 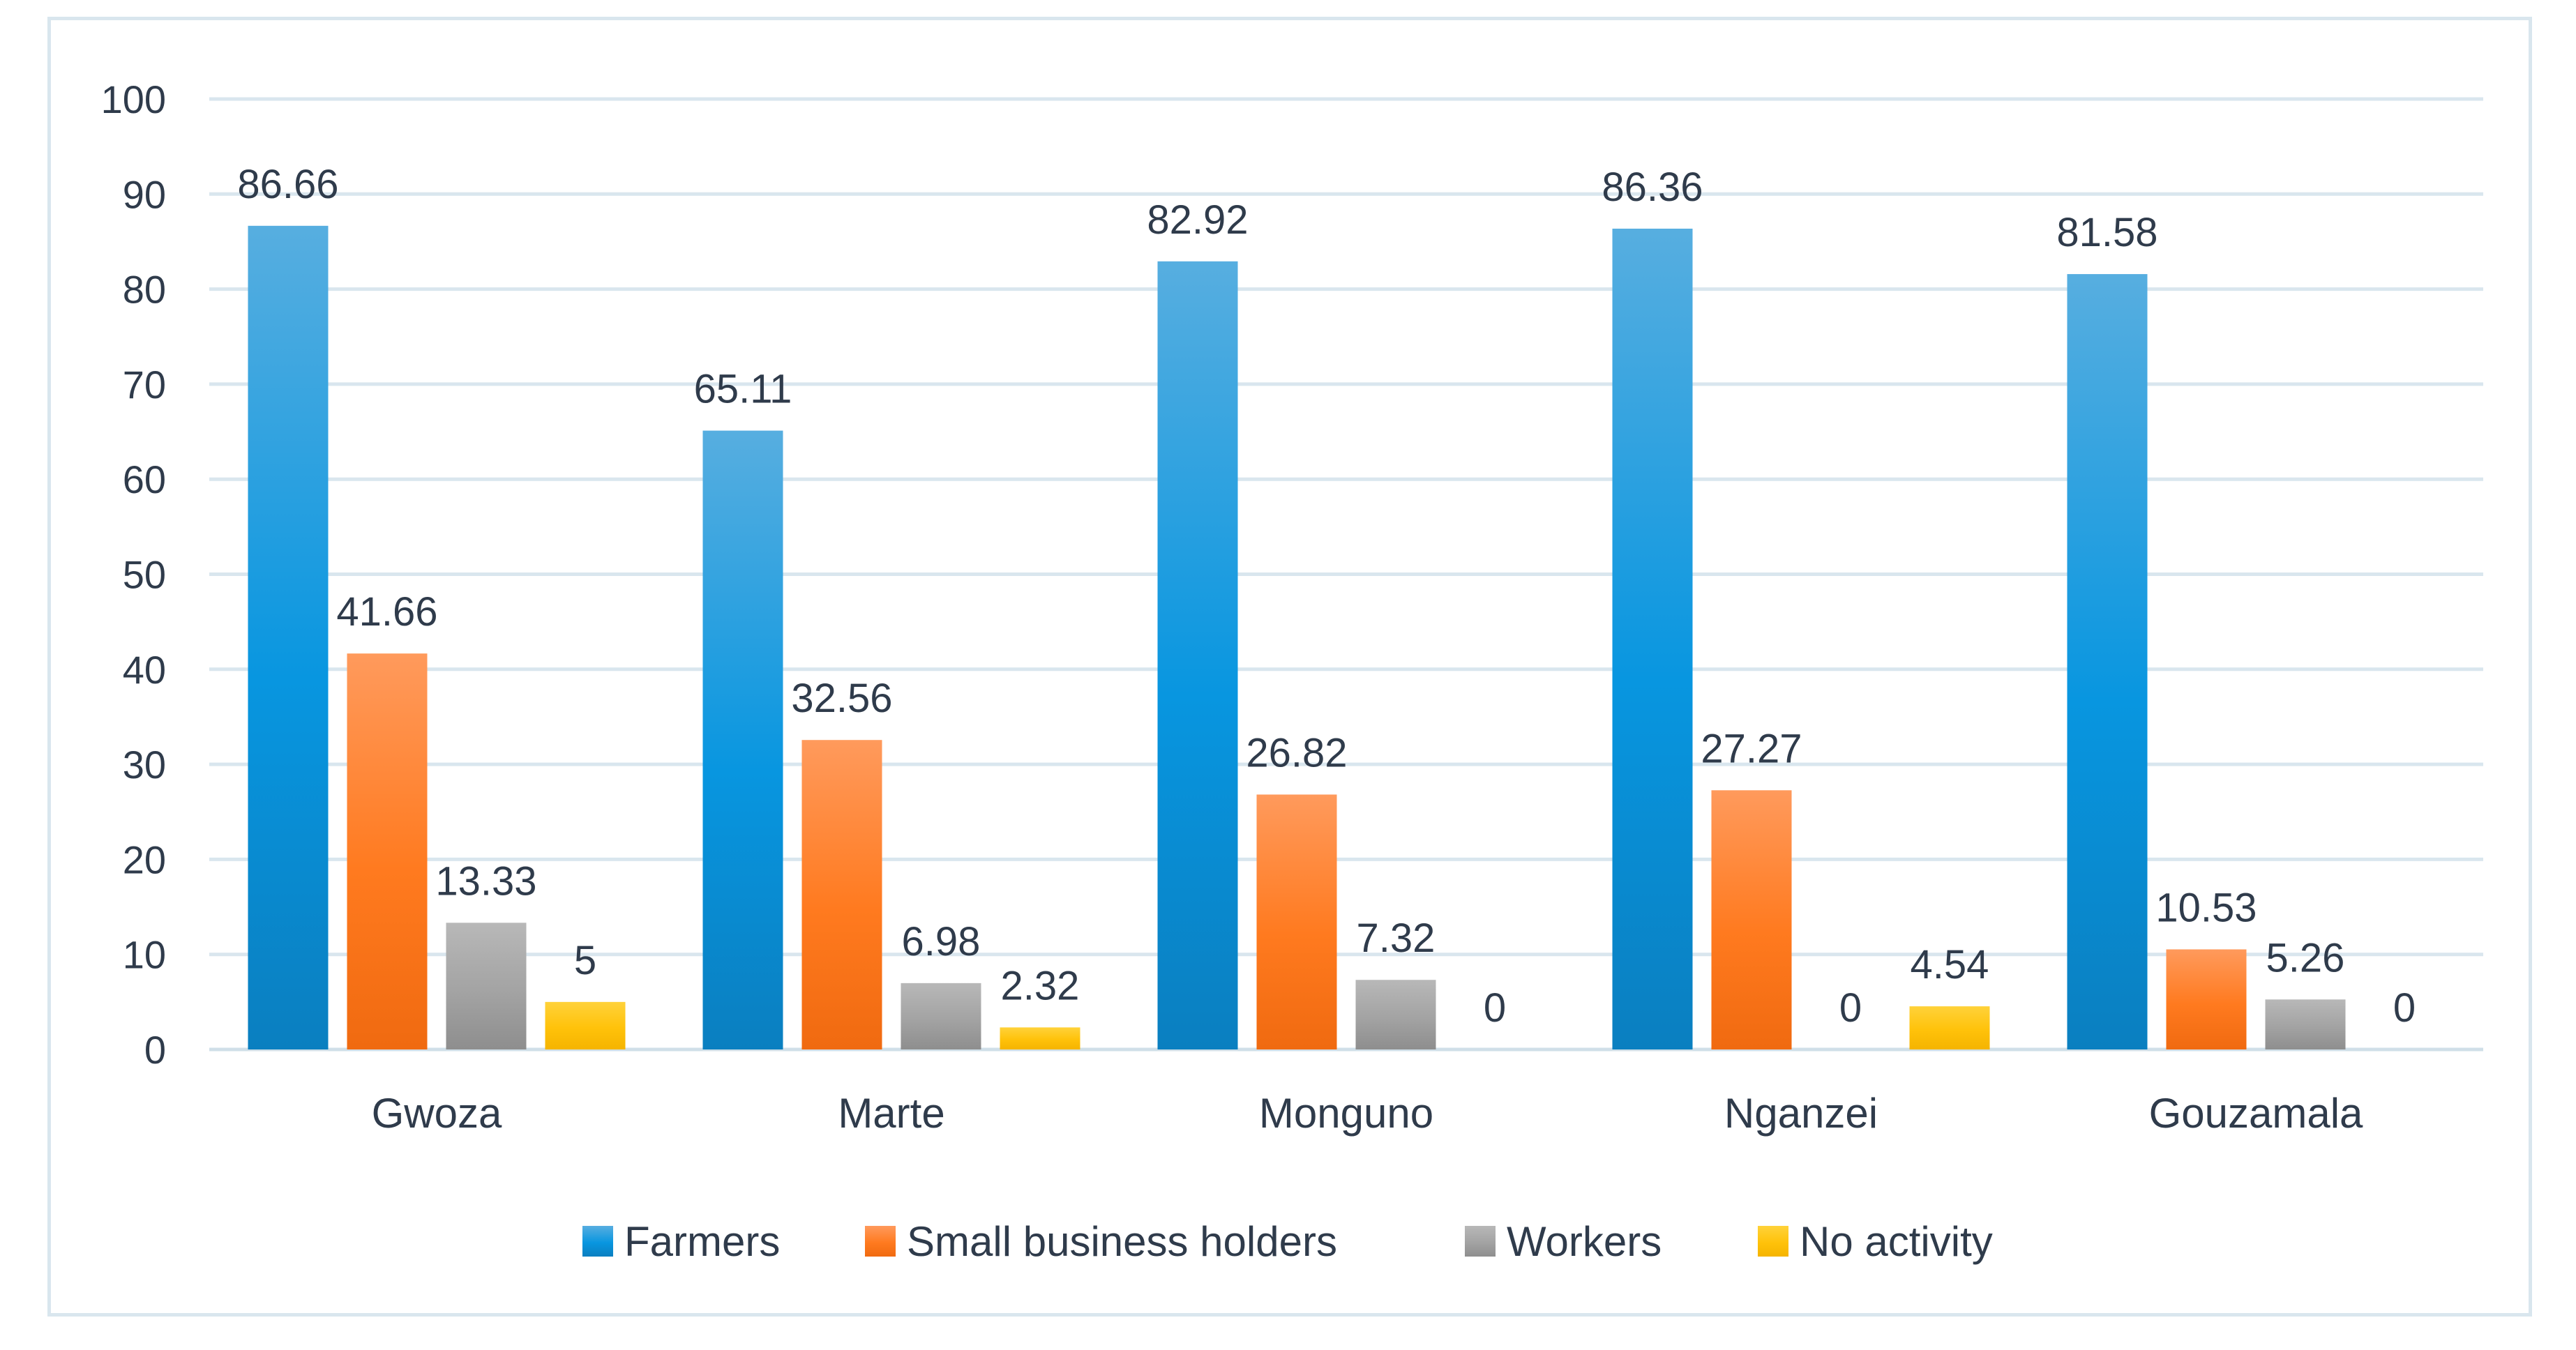 What do you see at coordinates (287, 184) in the screenshot?
I see `data-label: 86.66` at bounding box center [287, 184].